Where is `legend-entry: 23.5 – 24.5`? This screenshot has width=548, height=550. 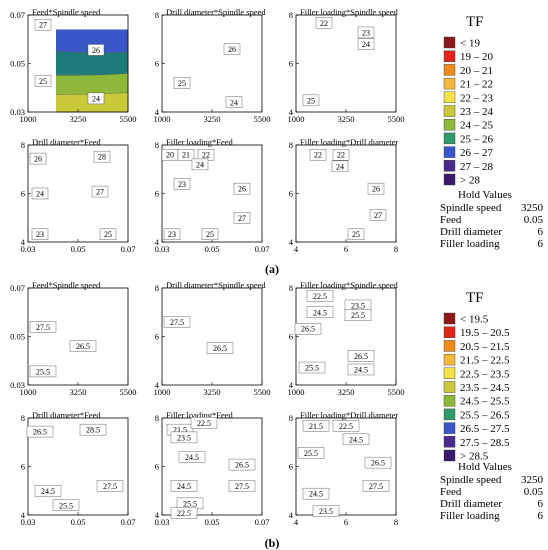 legend-entry: 23.5 – 24.5 is located at coordinates (485, 388).